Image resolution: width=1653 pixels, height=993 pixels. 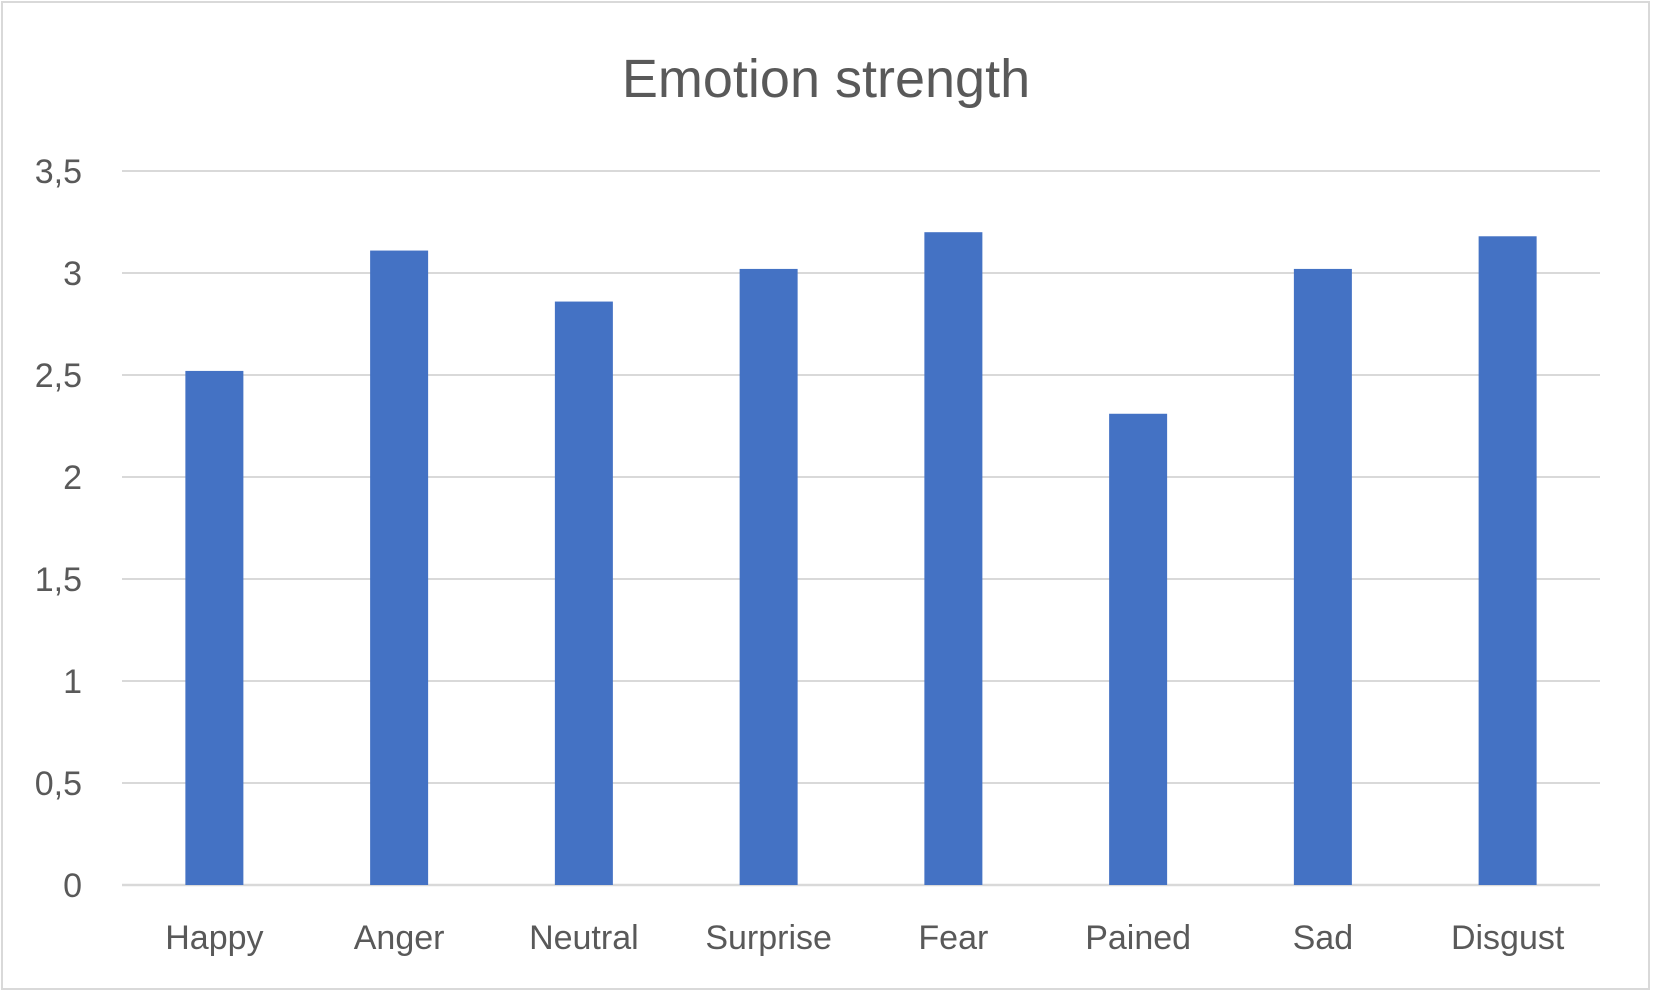 What do you see at coordinates (399, 567) in the screenshot?
I see `bar-anger` at bounding box center [399, 567].